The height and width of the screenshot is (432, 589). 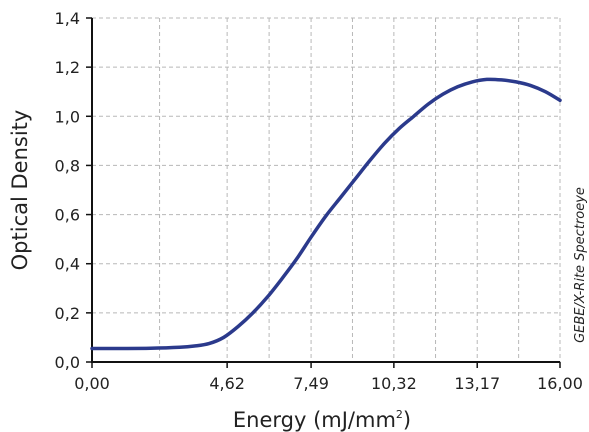 What do you see at coordinates (67, 165) in the screenshot?
I see `y-tick-label: 0,8` at bounding box center [67, 165].